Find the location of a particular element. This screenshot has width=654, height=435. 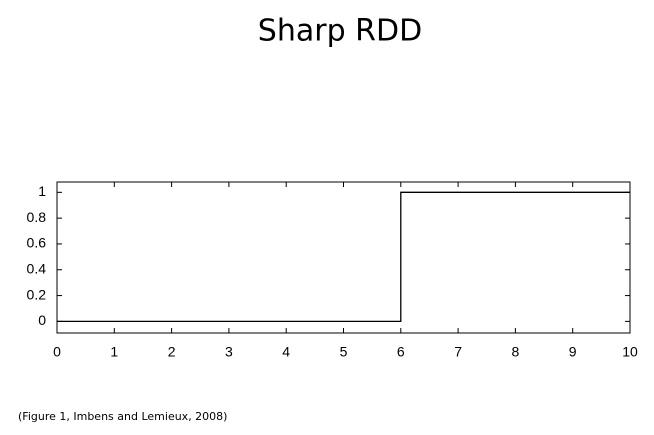

x-tick-label: 2 is located at coordinates (172, 352).